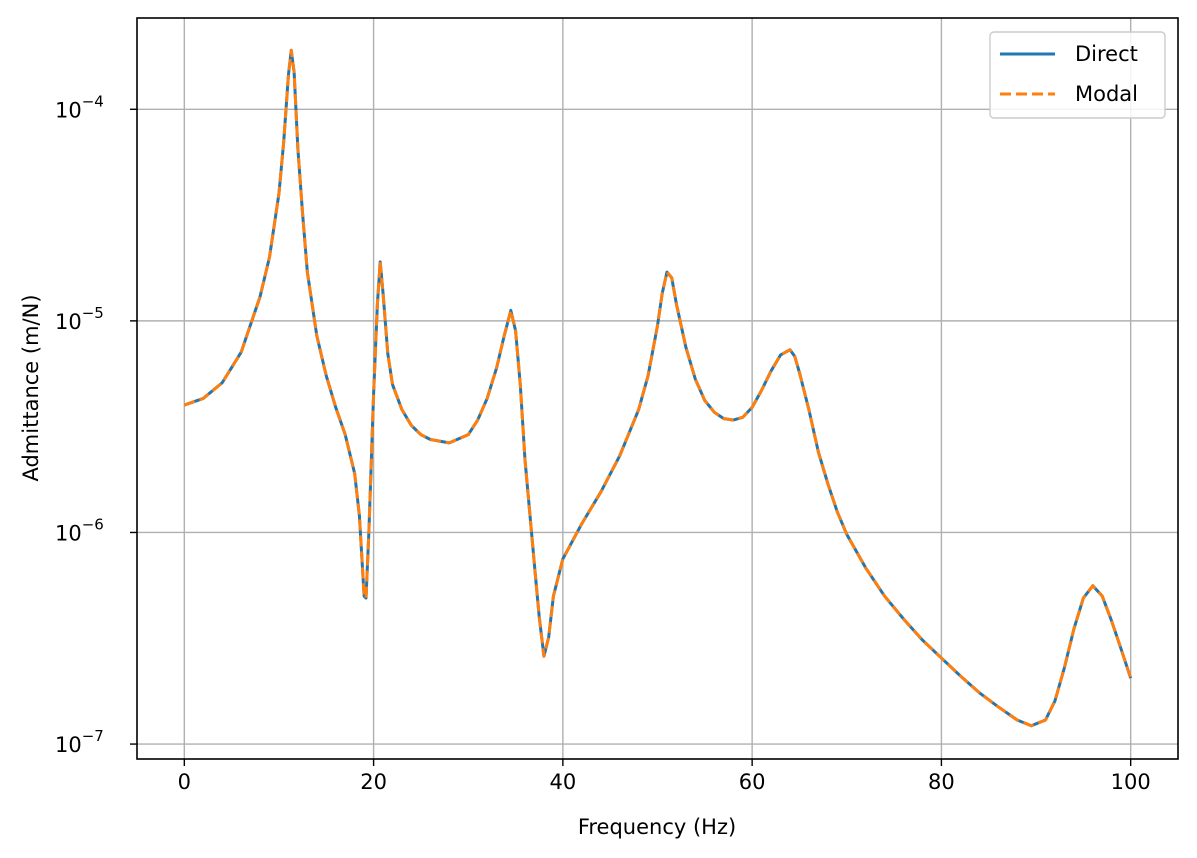 The width and height of the screenshot is (1197, 858). What do you see at coordinates (1077, 75) in the screenshot?
I see `legend: Direct Modal` at bounding box center [1077, 75].